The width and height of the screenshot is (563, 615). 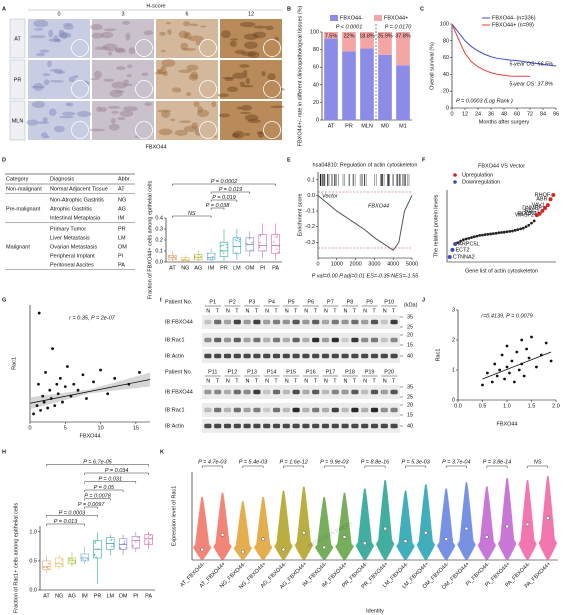 I want to click on point-label: RHOF, so click(x=543, y=195).